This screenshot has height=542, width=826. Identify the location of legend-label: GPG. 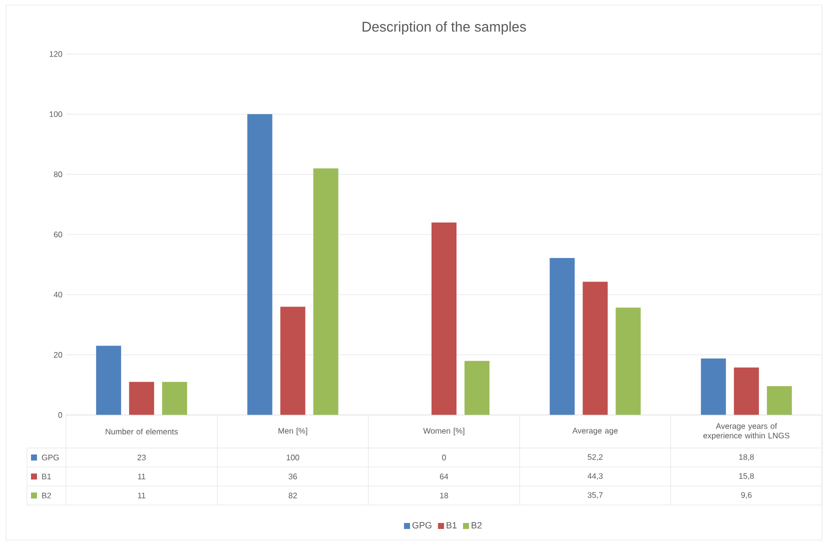
(50, 457).